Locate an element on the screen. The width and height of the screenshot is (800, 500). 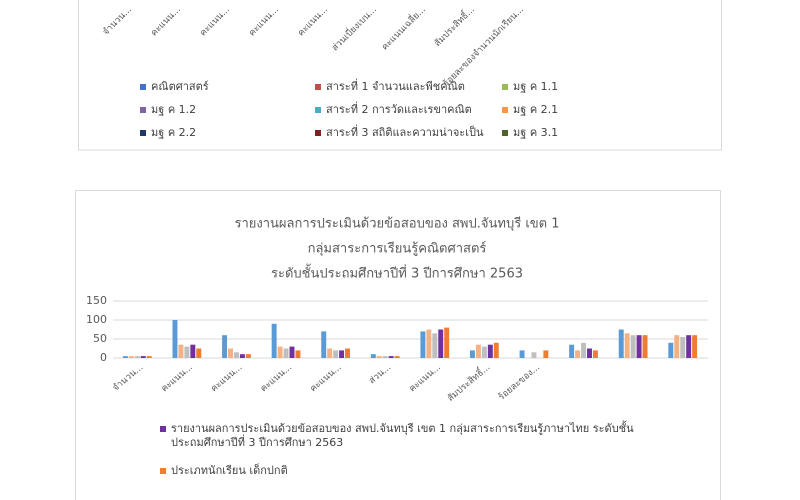
legend-label: มฐ ค 2.1 is located at coordinates (536, 109).